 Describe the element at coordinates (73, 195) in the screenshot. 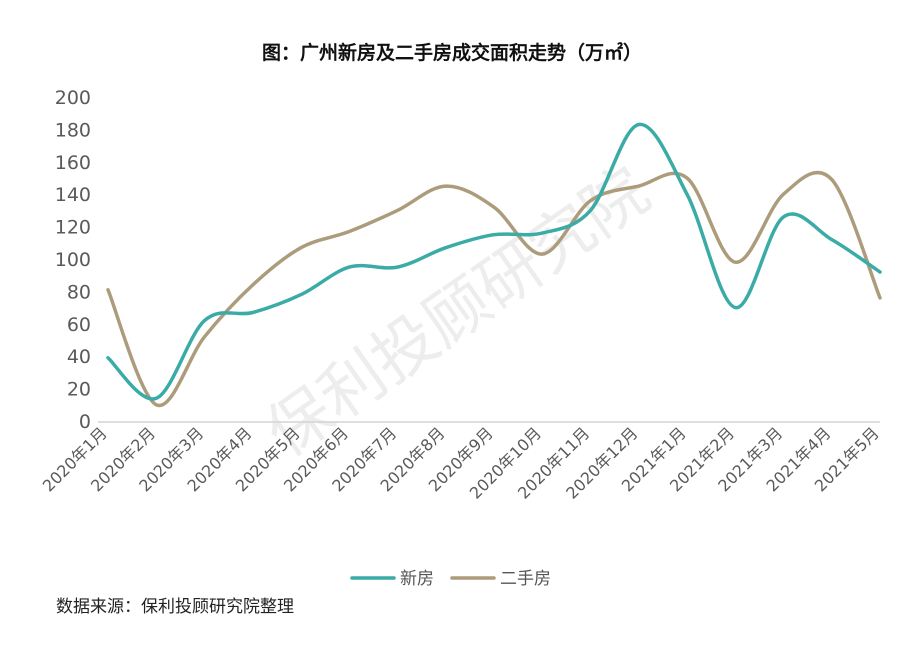

I see `y-tick-label: 140` at that location.